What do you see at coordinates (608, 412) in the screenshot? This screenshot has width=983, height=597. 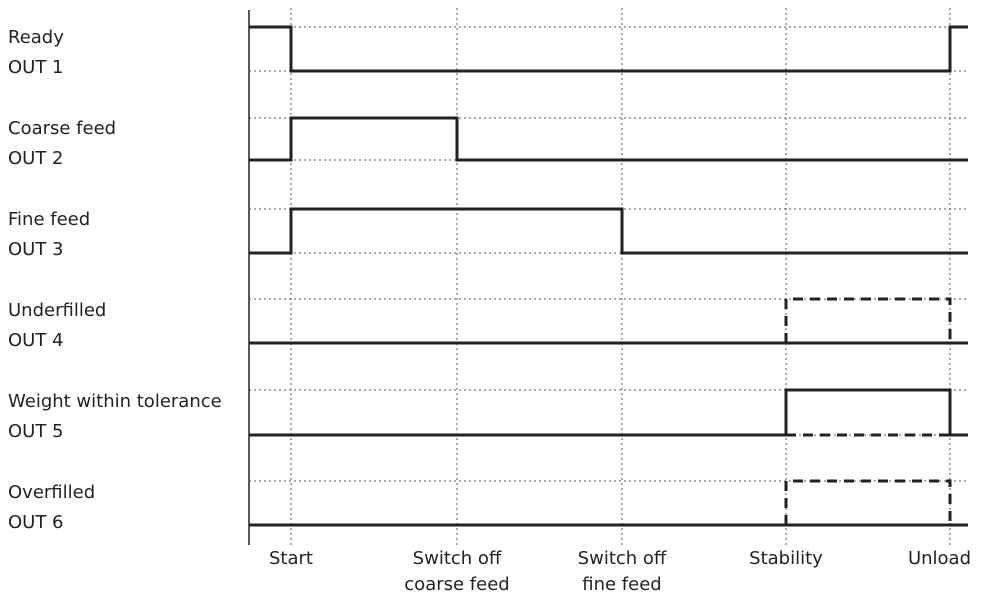 I see `waveform-out5` at bounding box center [608, 412].